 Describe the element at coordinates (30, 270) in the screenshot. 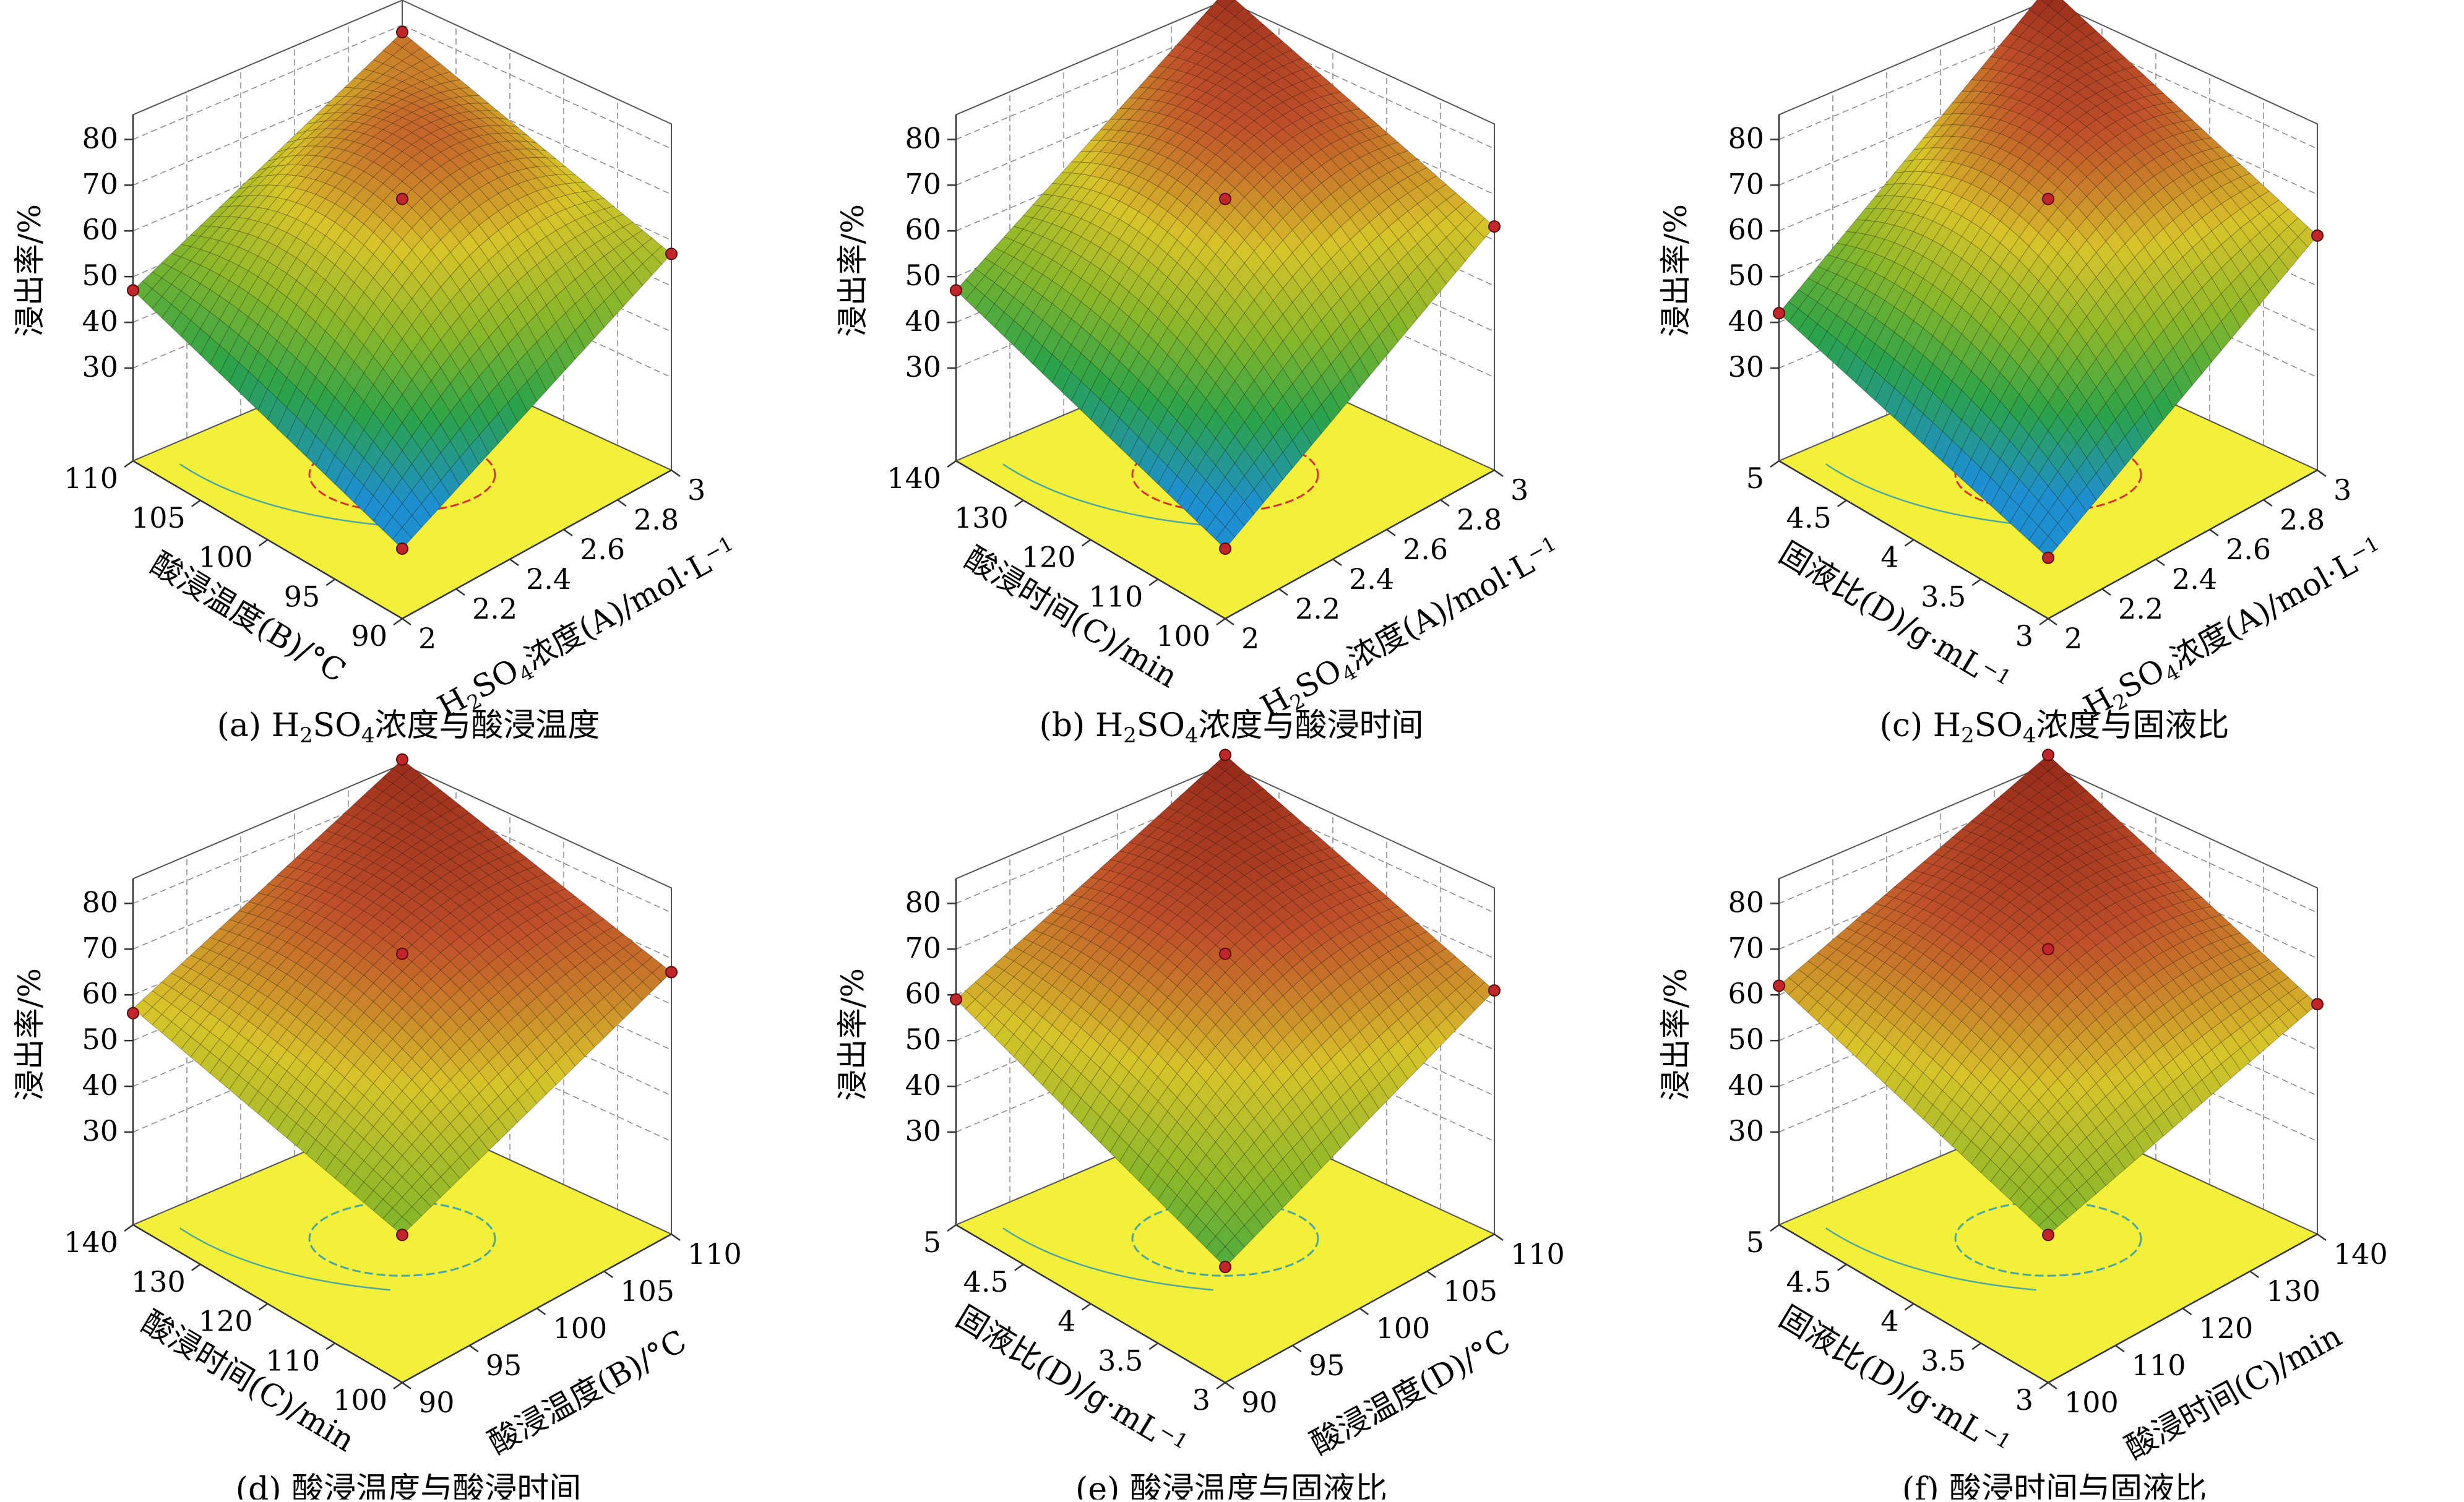

I see `z-axis-label: 浸出率/%` at that location.